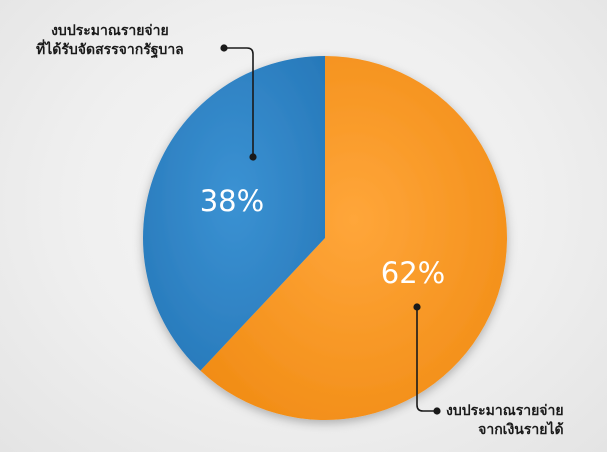 The image size is (607, 452). Describe the element at coordinates (521, 430) in the screenshot. I see `slice-label-revenue-budget-line-2: จากเงินรายได้` at that location.